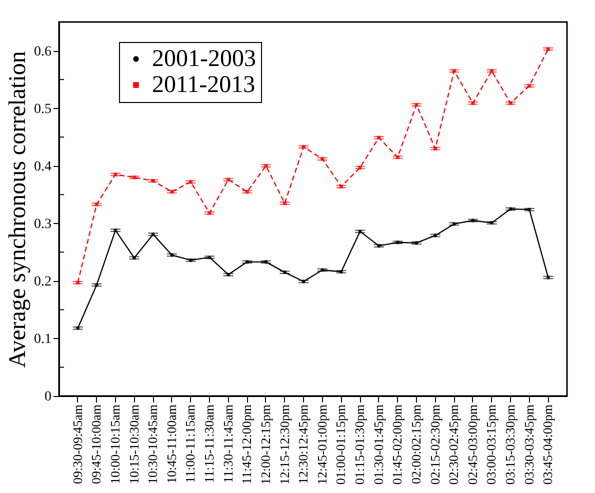 The width and height of the screenshot is (595, 493). What do you see at coordinates (43, 282) in the screenshot?
I see `y-tick-label: 0.2` at bounding box center [43, 282].